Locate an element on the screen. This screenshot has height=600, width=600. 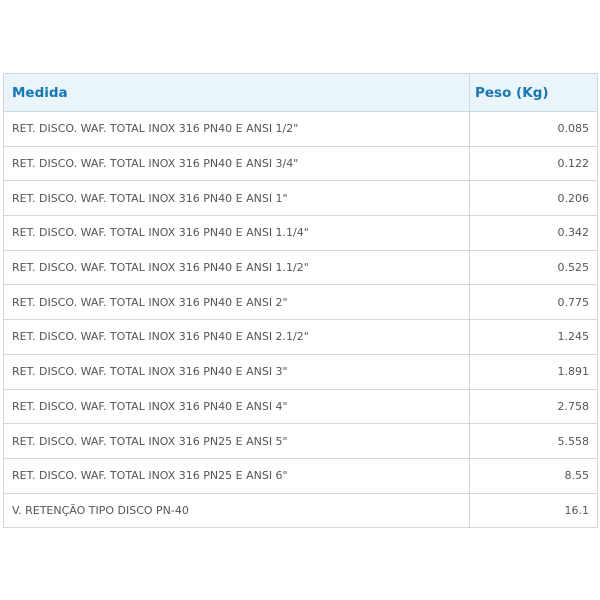
cell-peso: 0.775 is located at coordinates (533, 302).